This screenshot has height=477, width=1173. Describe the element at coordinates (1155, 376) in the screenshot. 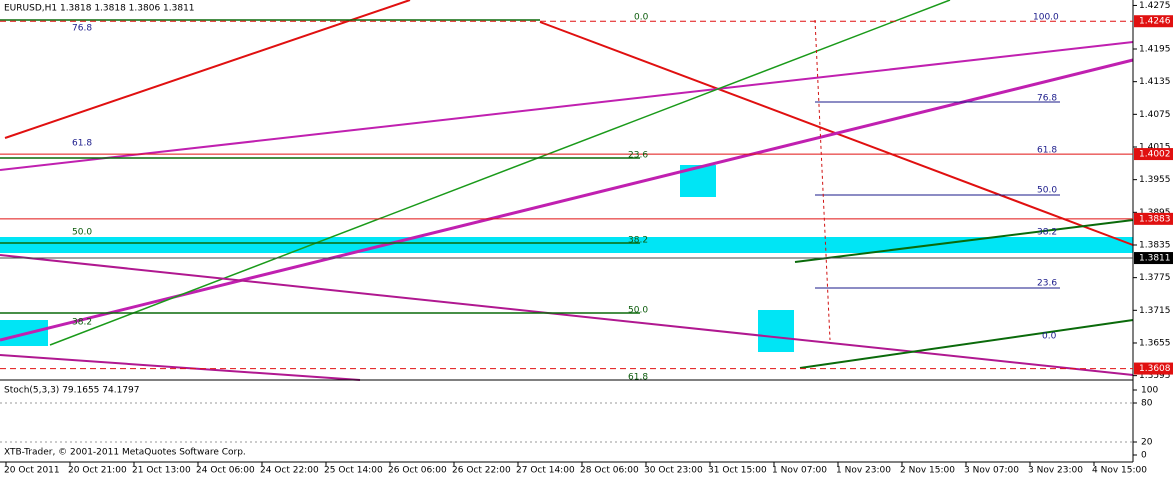

I see `y-tick-label: 1.3595` at that location.